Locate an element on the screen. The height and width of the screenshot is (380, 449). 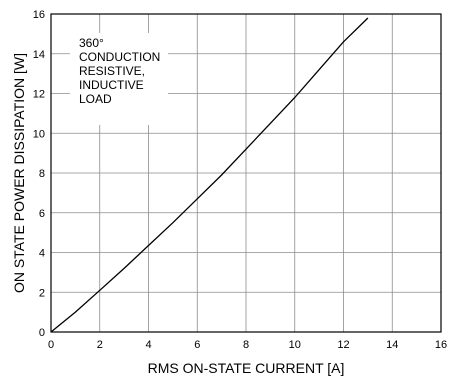
x-tick-label: 6 is located at coordinates (197, 345).